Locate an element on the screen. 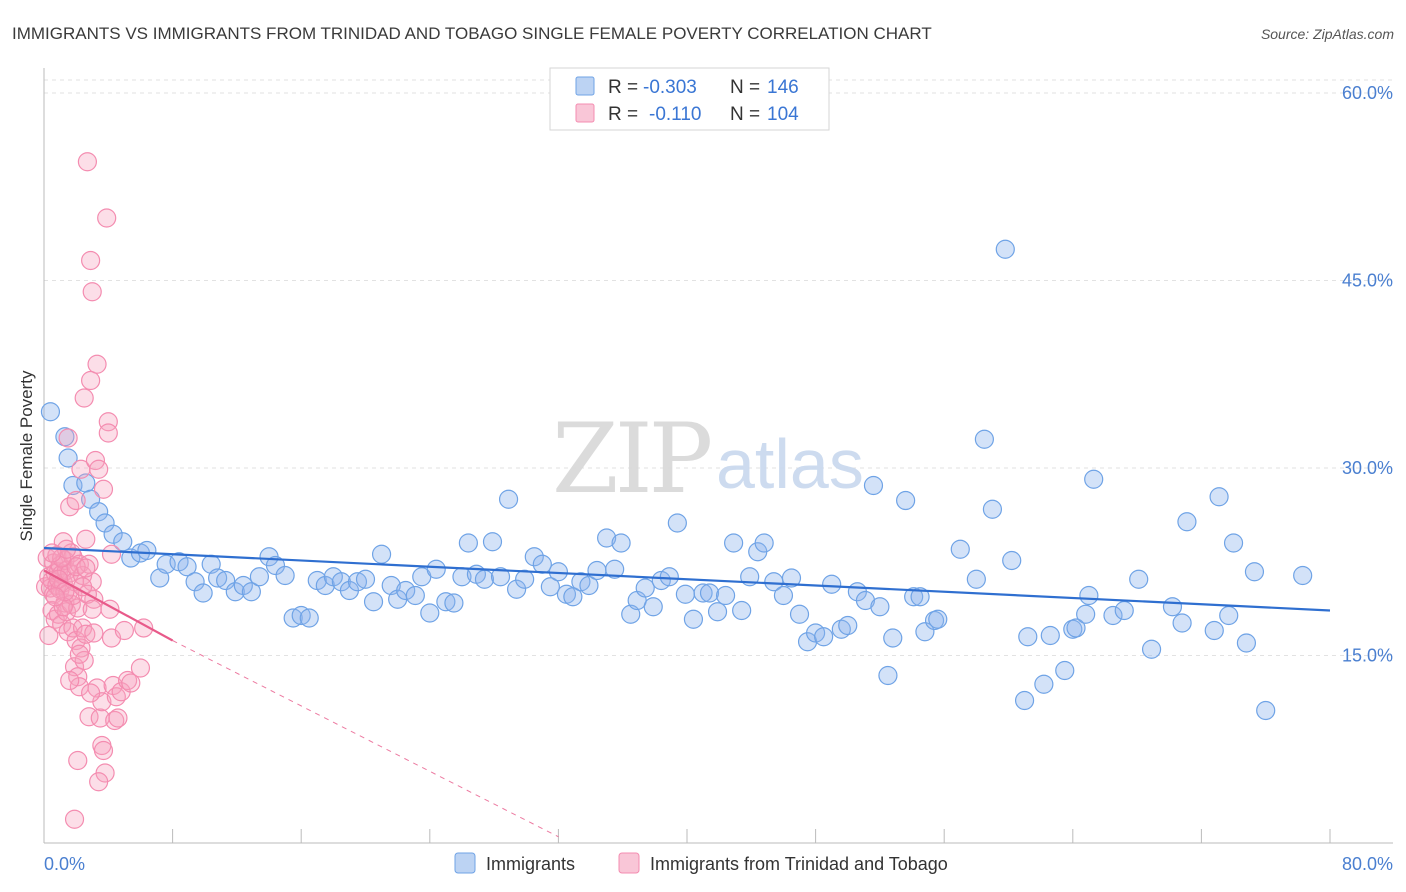 This screenshot has width=1406, height=892. series-trinidad-tobago is located at coordinates (95, 490).